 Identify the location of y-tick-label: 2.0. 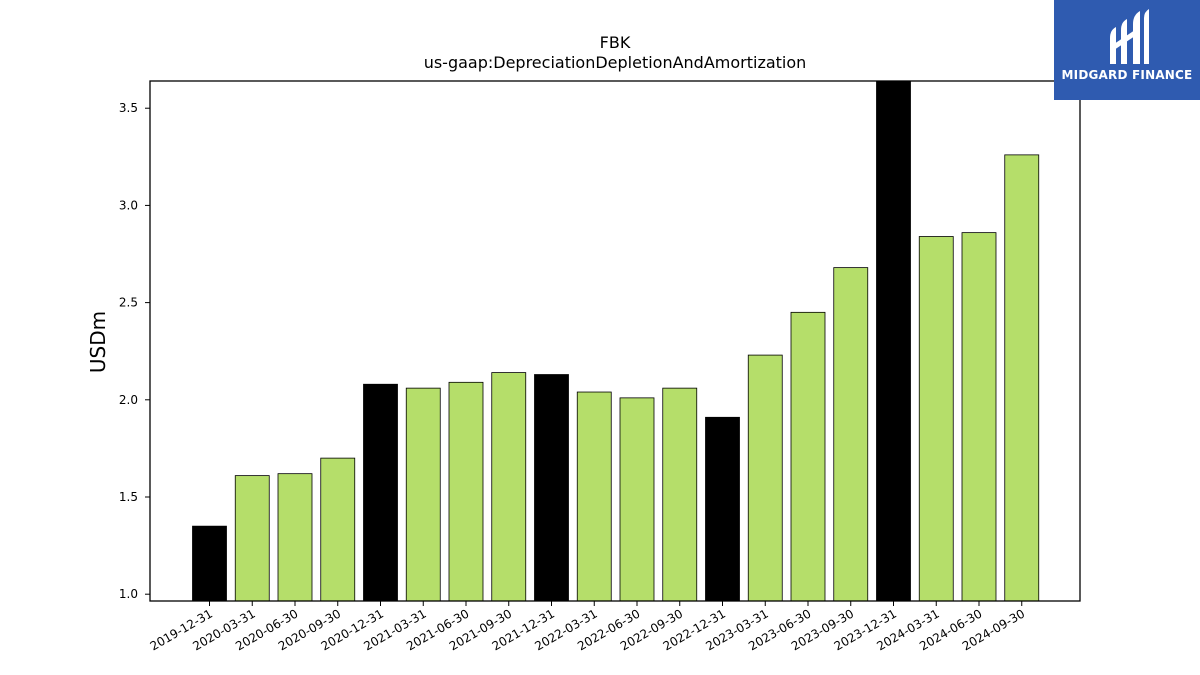
(128, 400).